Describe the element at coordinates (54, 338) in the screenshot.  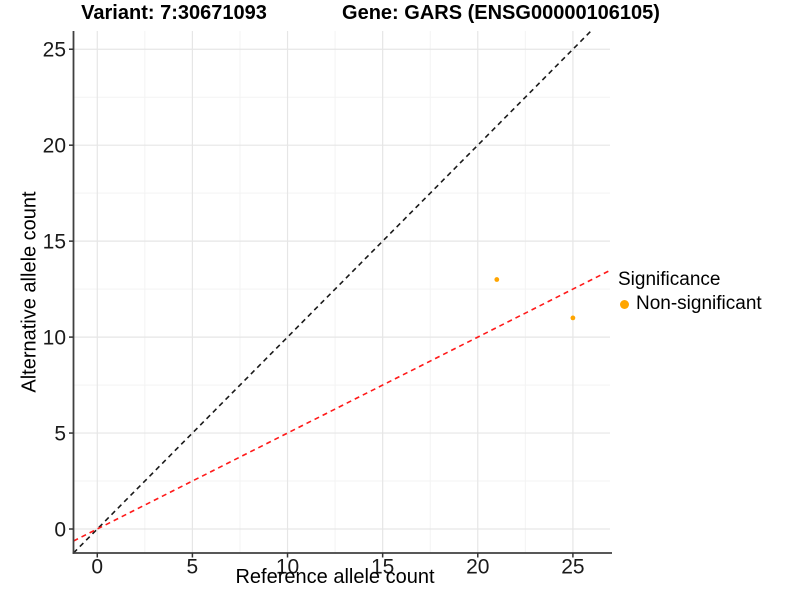
I see `y-tick-label: 10` at that location.